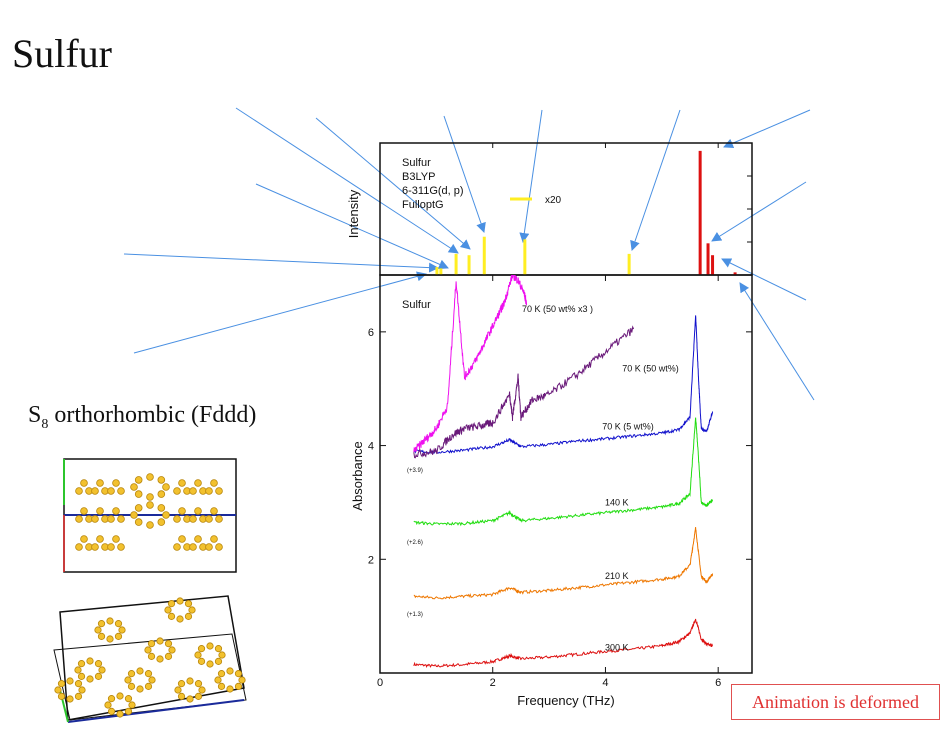 This screenshot has height=740, width=945. Describe the element at coordinates (433, 191) in the screenshot. I see `method-line-3: 6-311G(d, p)` at that location.